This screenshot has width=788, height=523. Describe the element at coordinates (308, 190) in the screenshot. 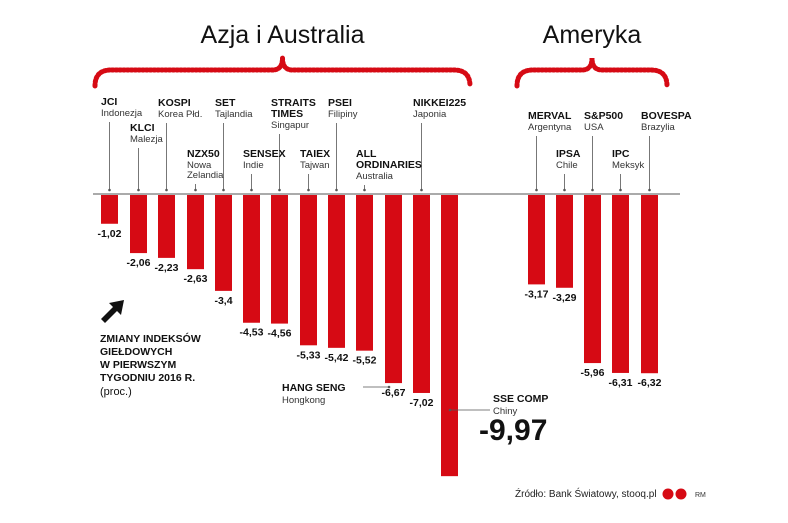

I see `leader-dot-taiex` at that location.